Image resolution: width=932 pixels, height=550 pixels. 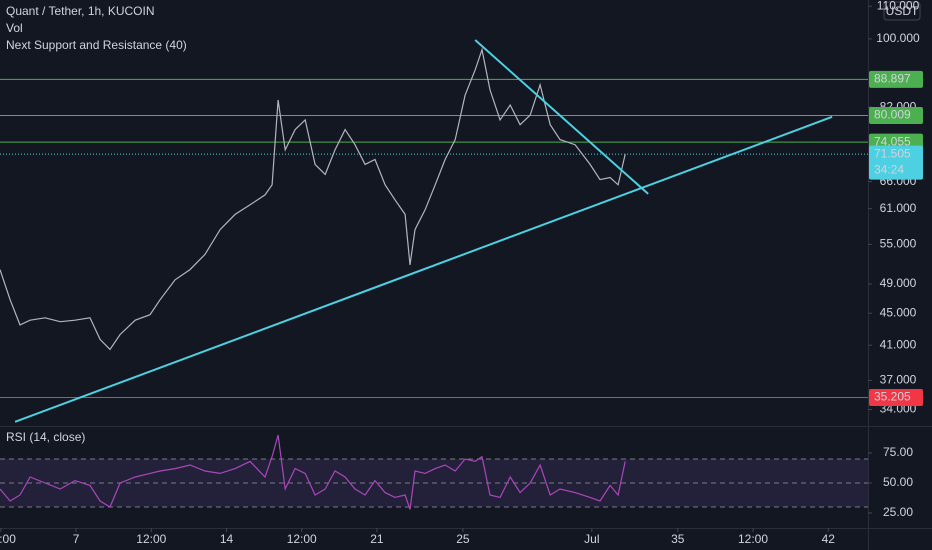 What do you see at coordinates (377, 539) in the screenshot?
I see `x-tick-label: 21` at bounding box center [377, 539].